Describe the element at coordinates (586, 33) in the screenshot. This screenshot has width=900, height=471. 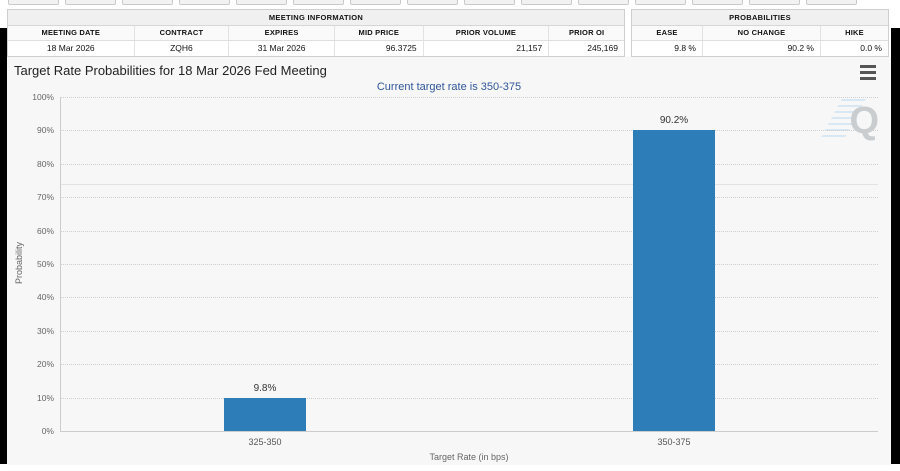
I see `col-prior-oi: PRIOR OI` at that location.